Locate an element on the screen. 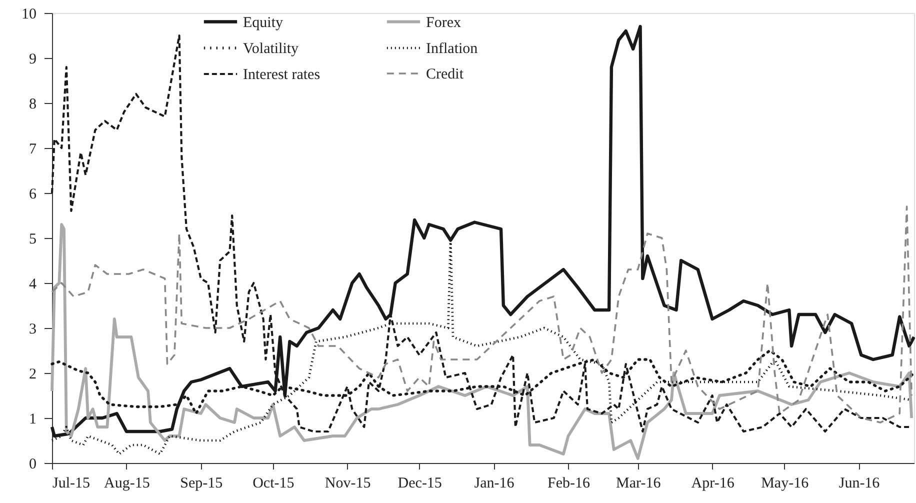 This screenshot has height=503, width=916. y-tick-label: 3 is located at coordinates (32, 330).